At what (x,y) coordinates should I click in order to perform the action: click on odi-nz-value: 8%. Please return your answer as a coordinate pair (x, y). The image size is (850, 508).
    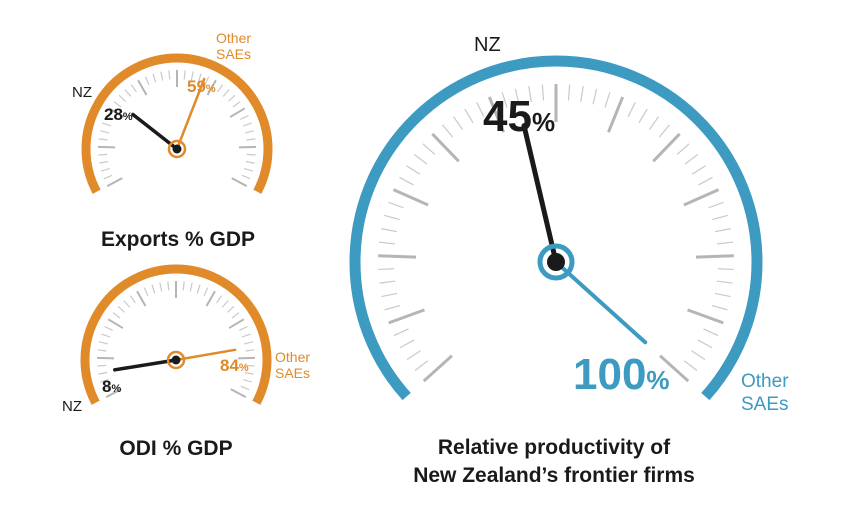
    Looking at the image, I should click on (111, 386).